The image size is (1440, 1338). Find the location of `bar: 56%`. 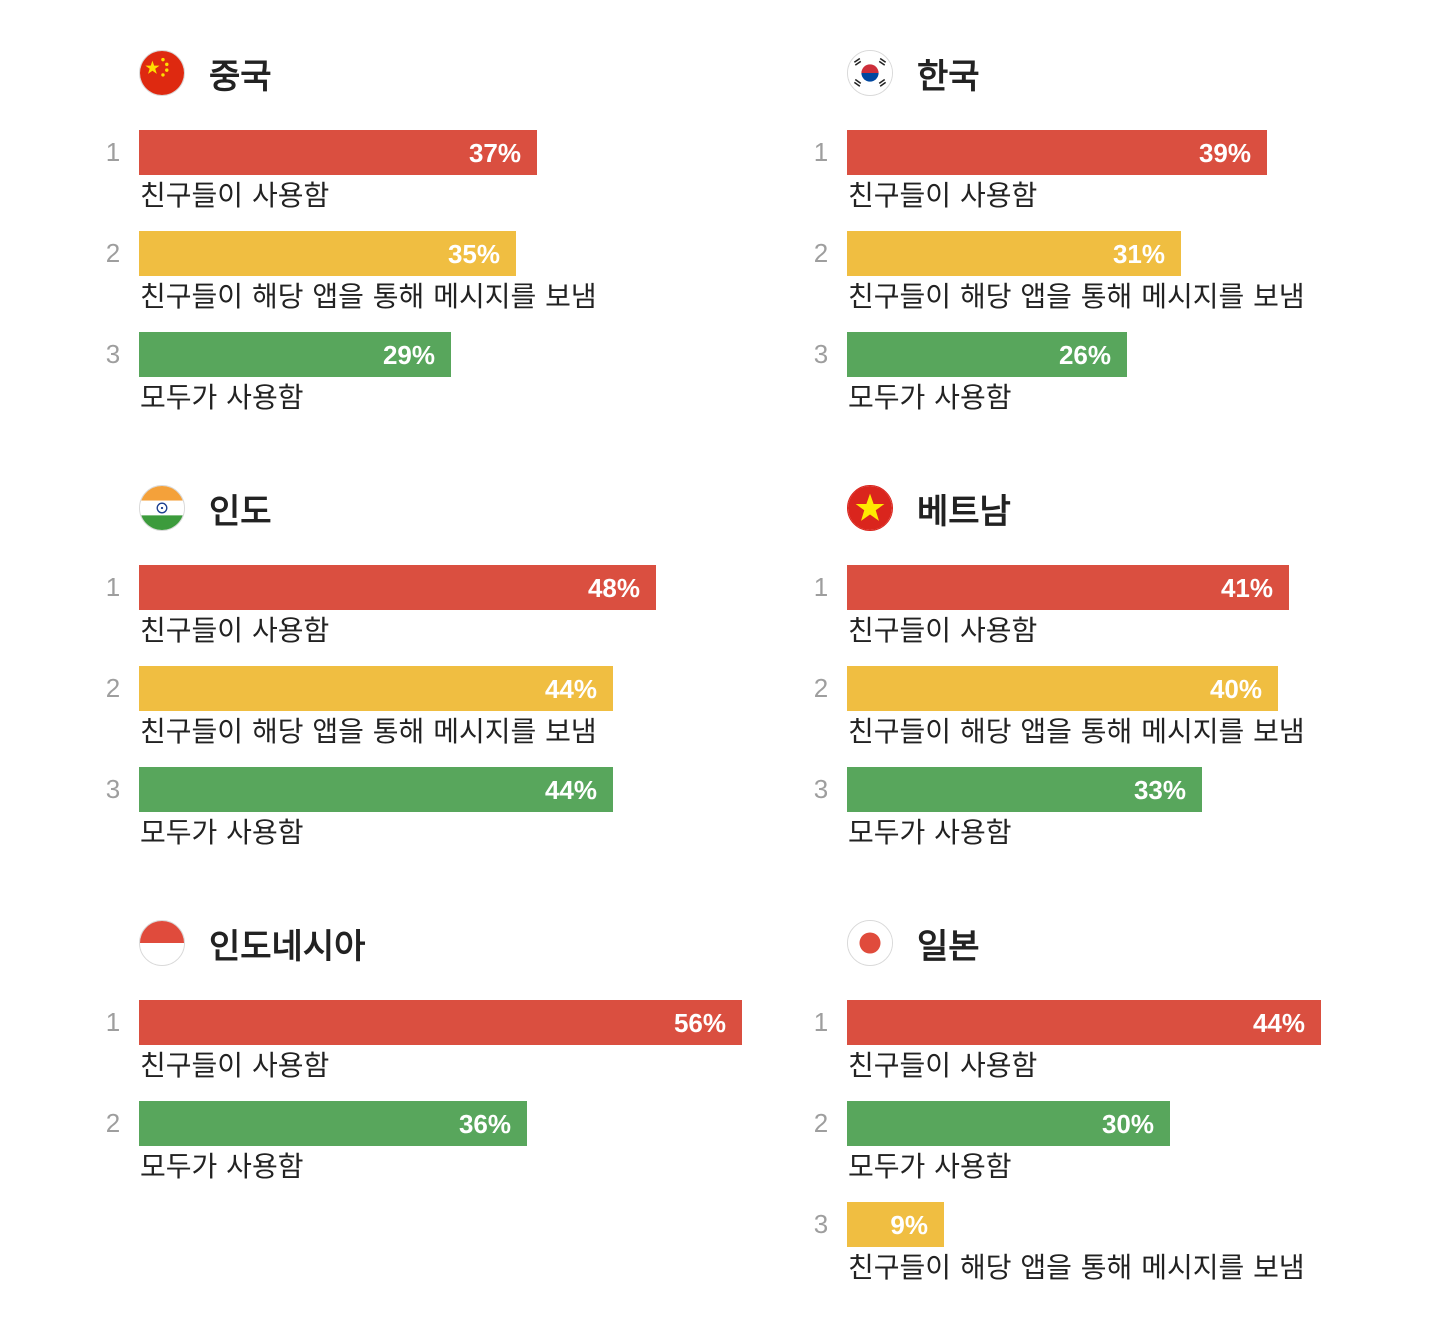

bar: 56% is located at coordinates (440, 1022).